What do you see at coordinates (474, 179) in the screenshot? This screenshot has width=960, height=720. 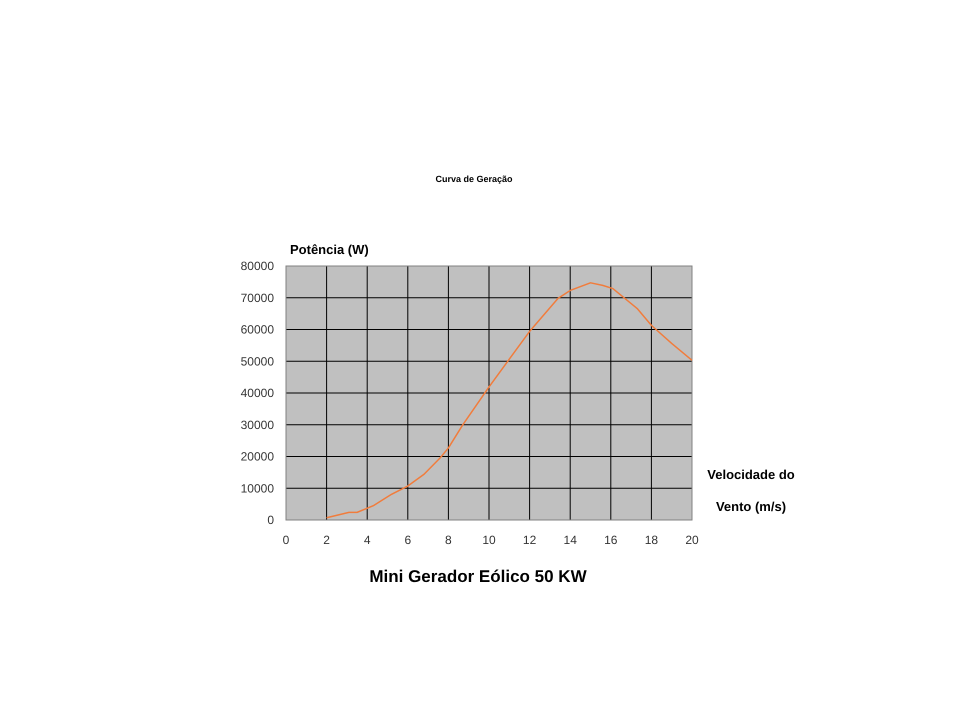 I see `chart-title: Curva de Geração` at bounding box center [474, 179].